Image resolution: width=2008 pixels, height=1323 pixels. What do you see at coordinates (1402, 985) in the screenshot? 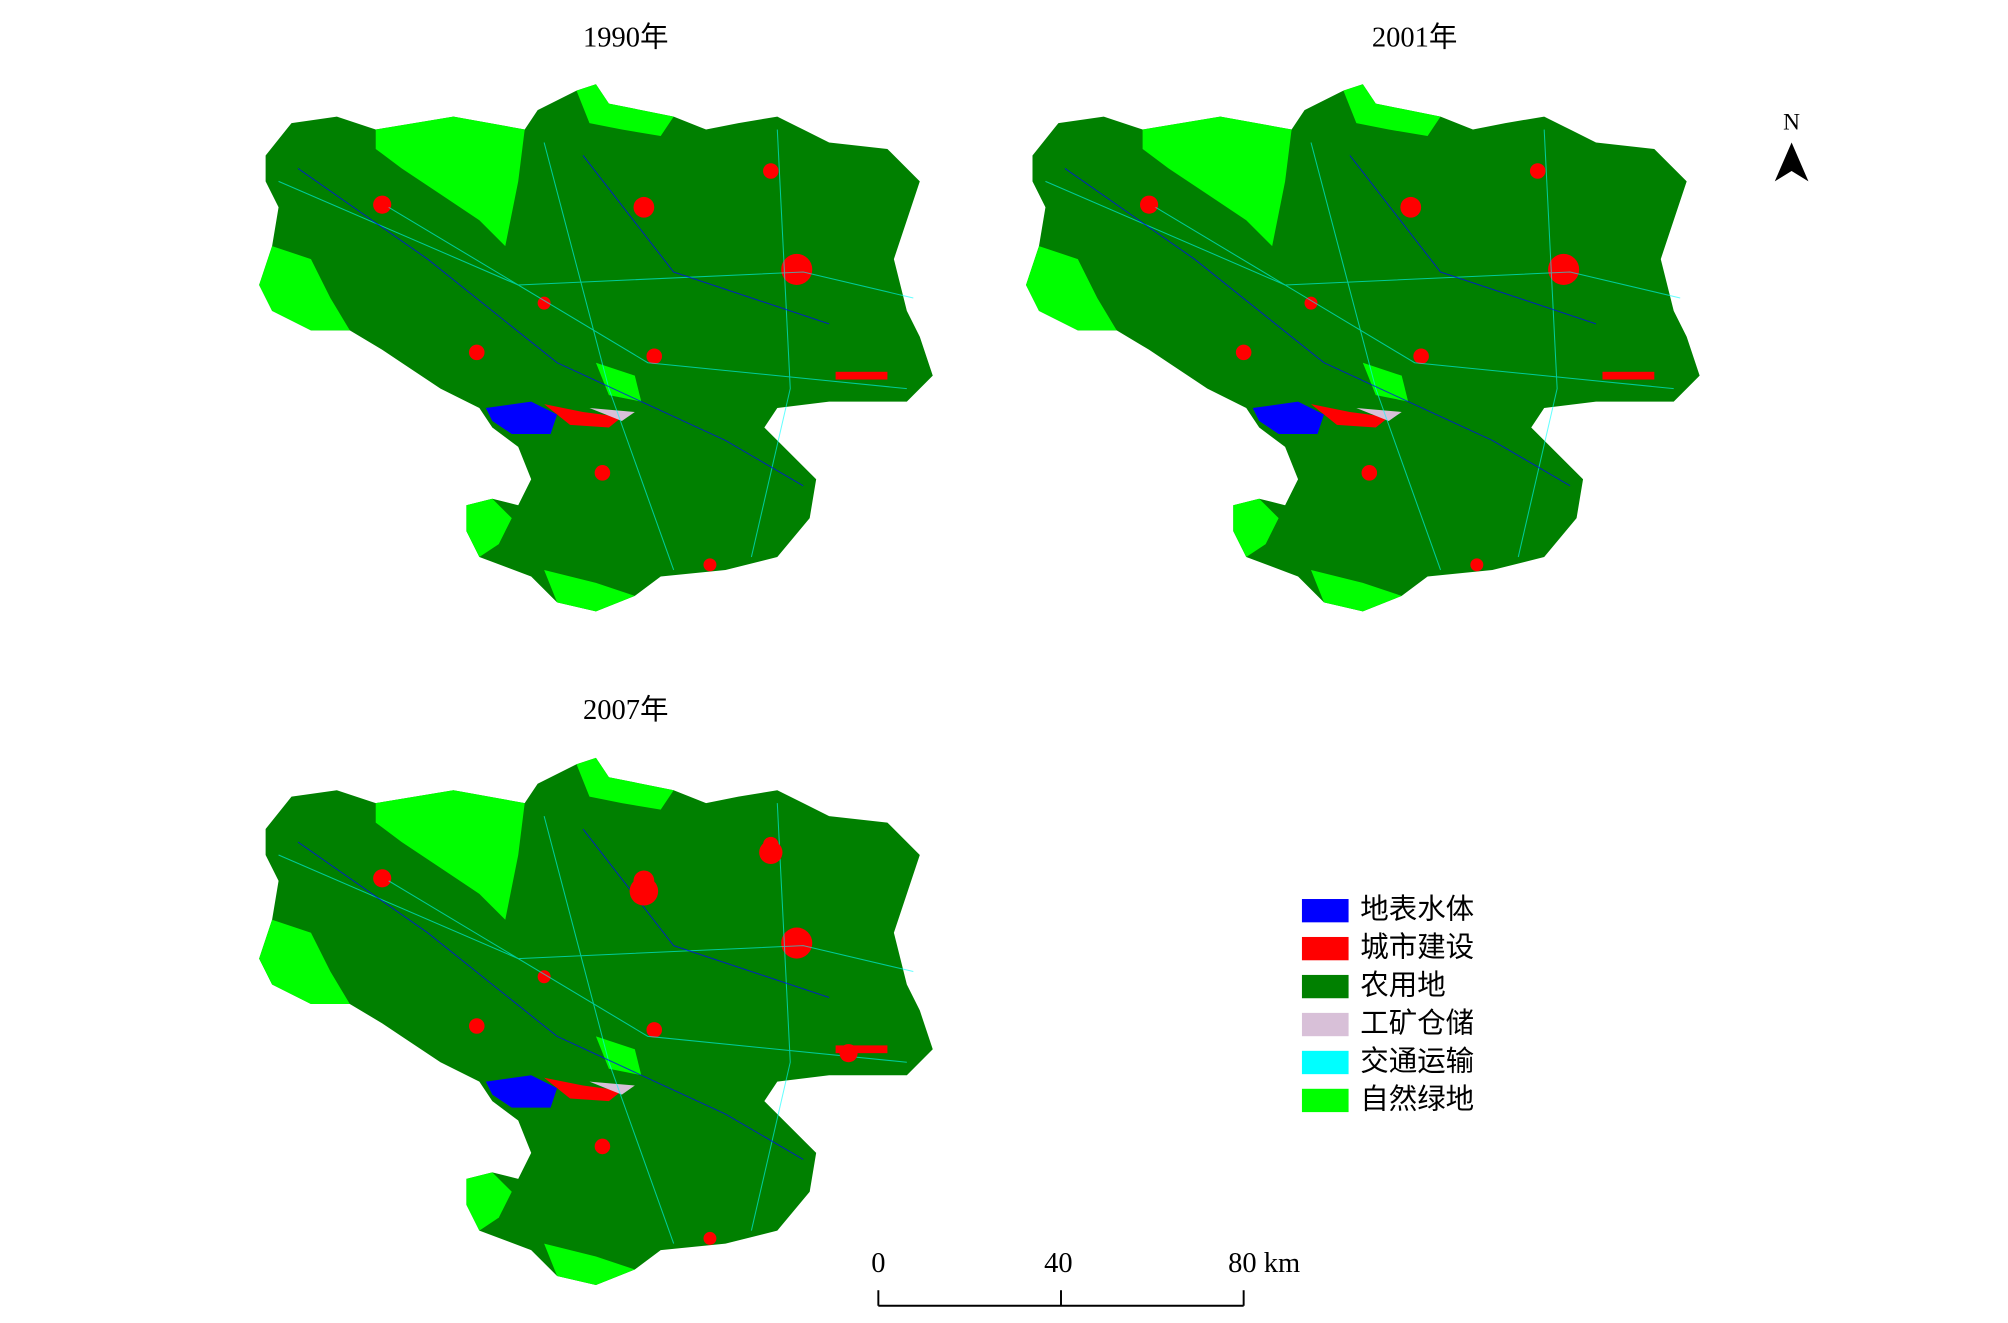
I see `legend-label: 农用地` at bounding box center [1402, 985].